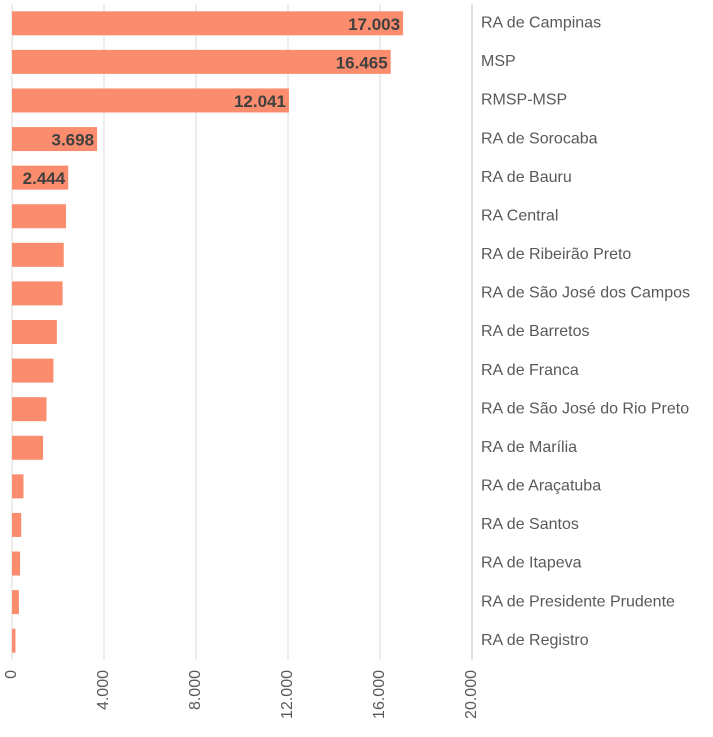  What do you see at coordinates (585, 408) in the screenshot?
I see `category-label: RA de São José do Rio Preto` at bounding box center [585, 408].